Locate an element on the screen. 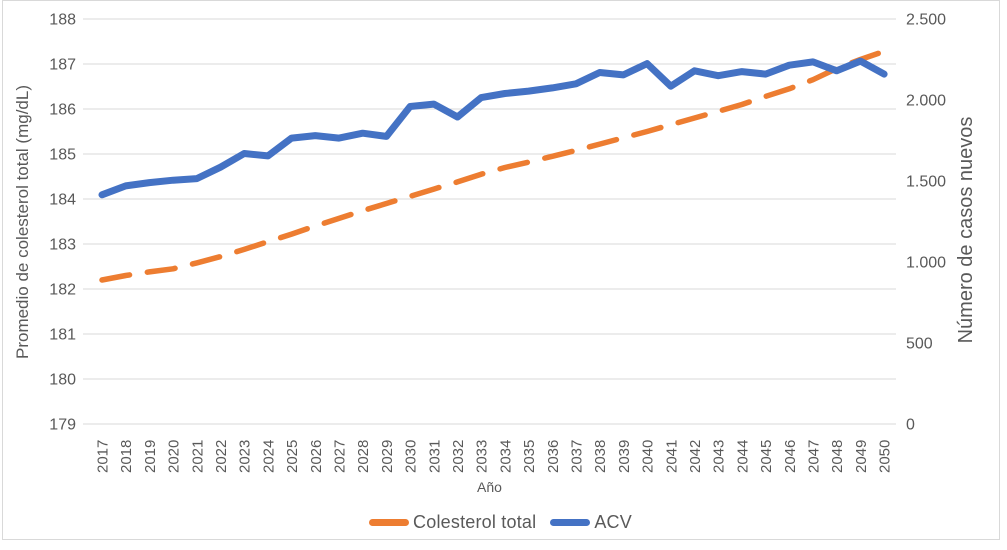  x-axis-tick-label: 2048 is located at coordinates (837, 456).